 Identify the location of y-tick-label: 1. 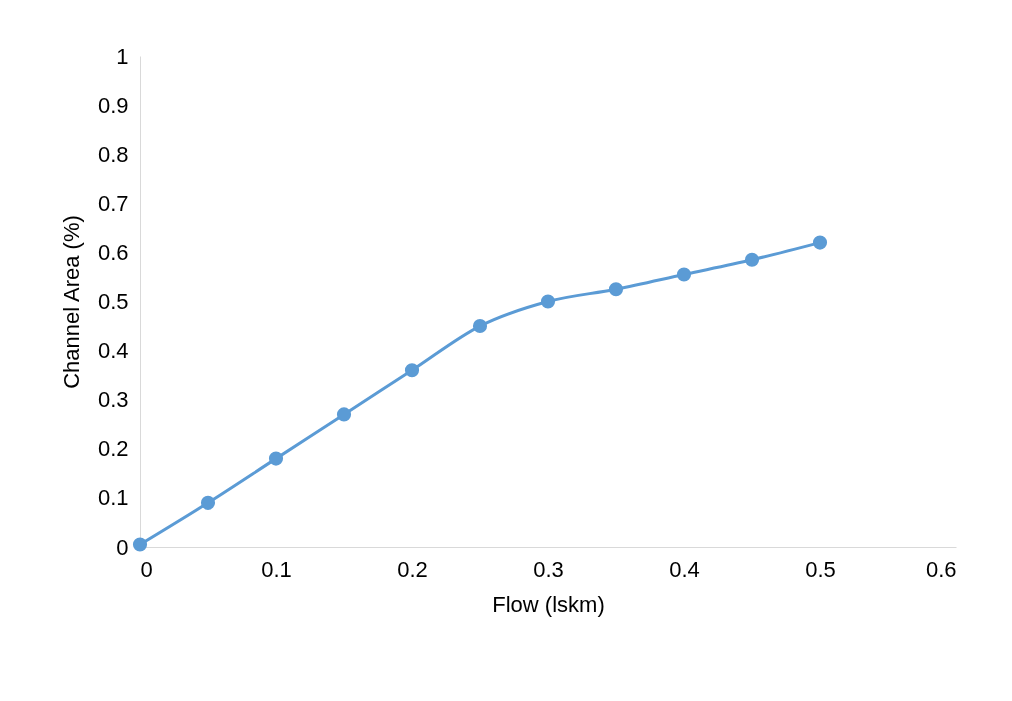
(122, 56).